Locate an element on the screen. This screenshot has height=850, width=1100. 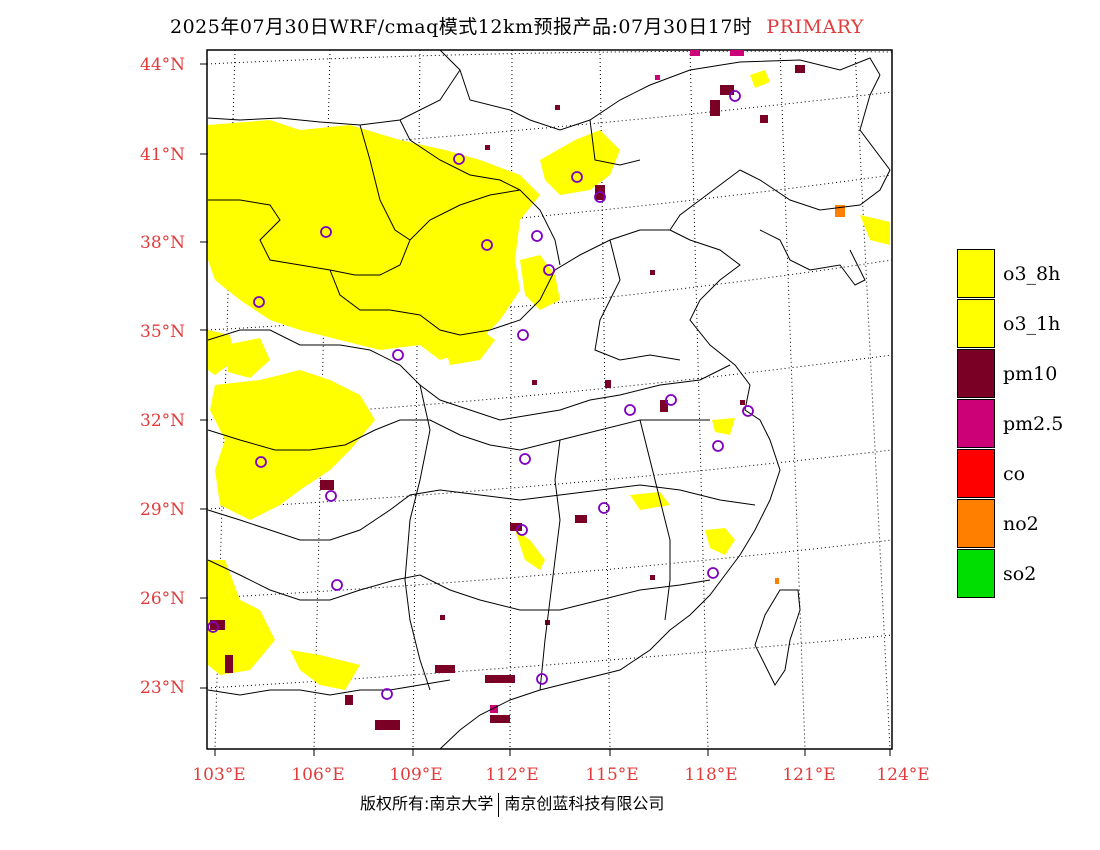
legend-item: no2 is located at coordinates (1028, 524).